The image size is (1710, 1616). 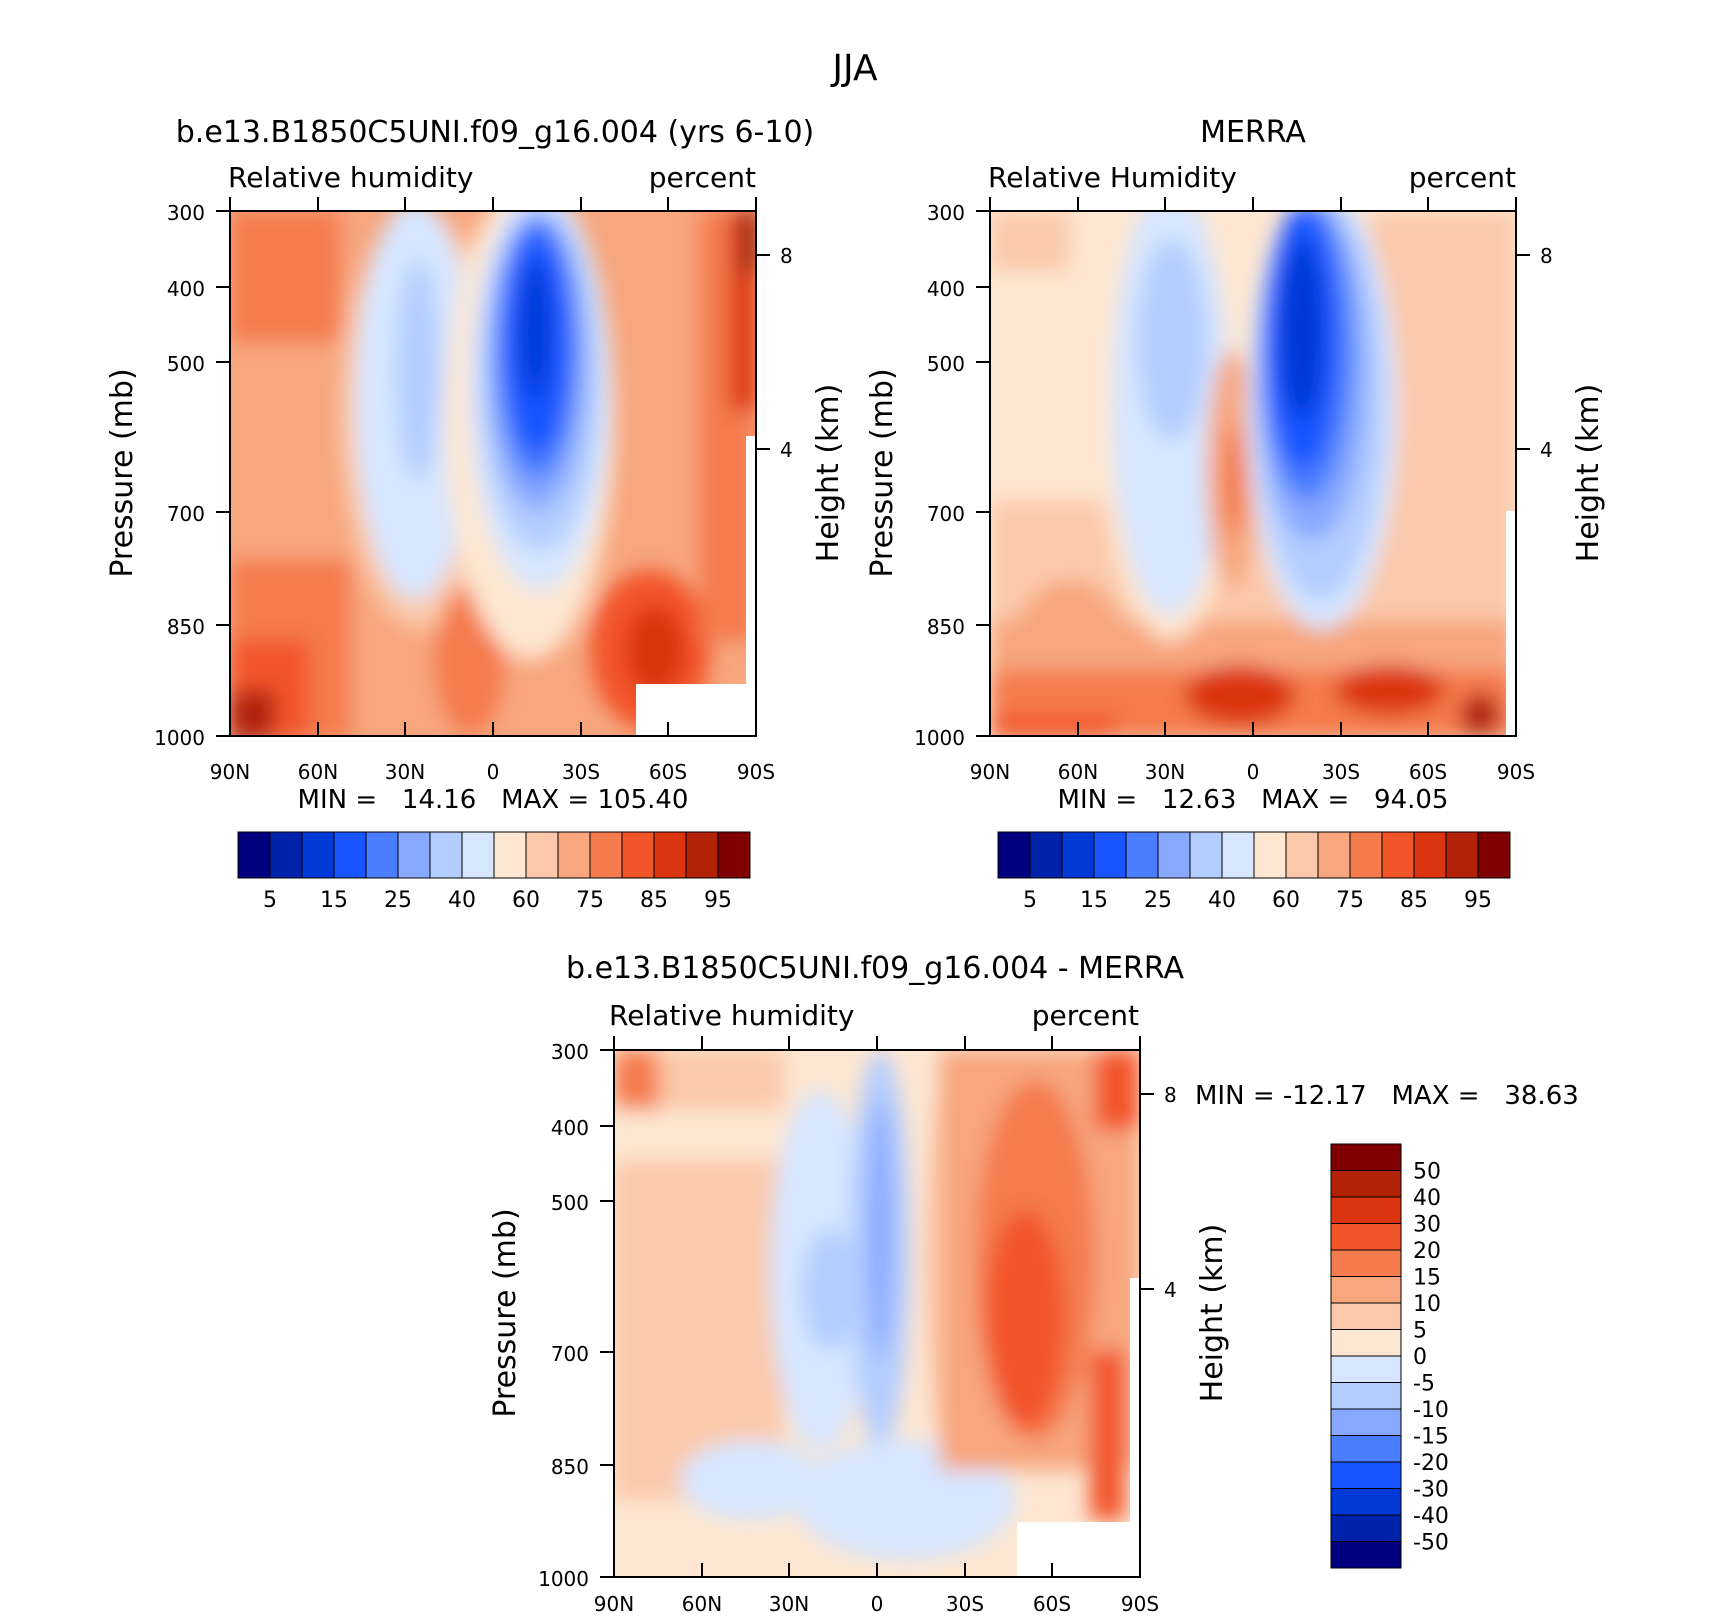 What do you see at coordinates (854, 68) in the screenshot?
I see `figure-title: JJA` at bounding box center [854, 68].